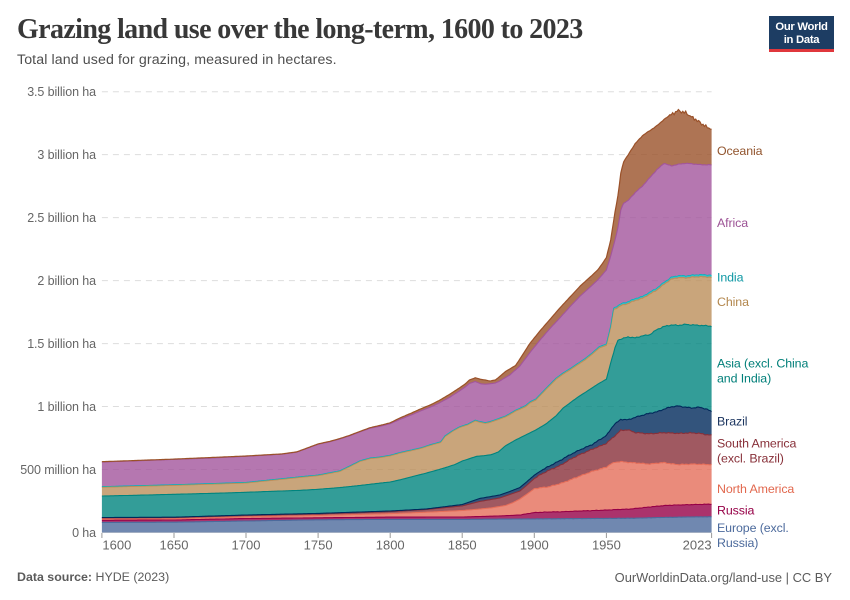 This screenshot has width=850, height=600. I want to click on svg-text: 1850, so click(462, 545).